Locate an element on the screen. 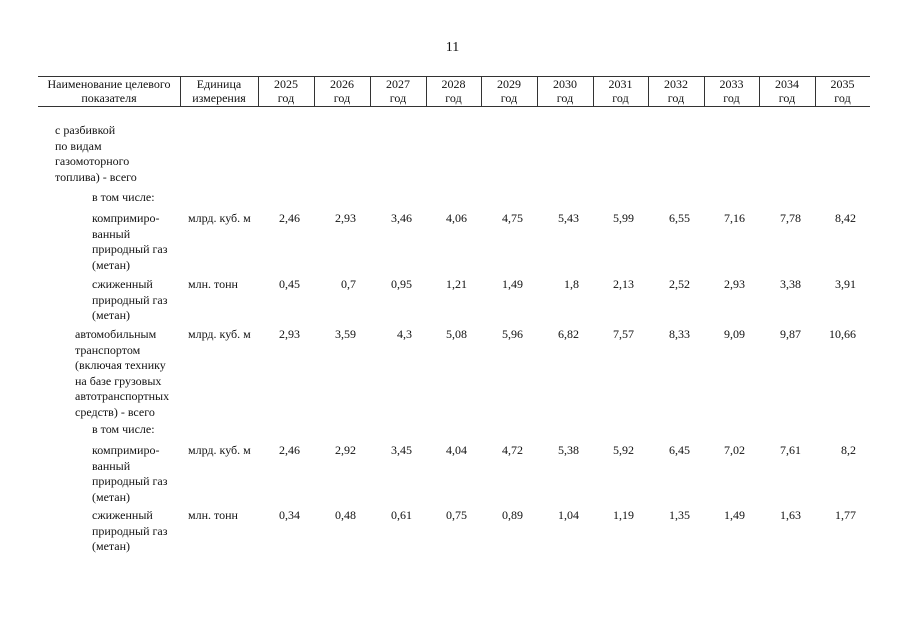 The image size is (905, 640). cell-value: 7,78 is located at coordinates (790, 218).